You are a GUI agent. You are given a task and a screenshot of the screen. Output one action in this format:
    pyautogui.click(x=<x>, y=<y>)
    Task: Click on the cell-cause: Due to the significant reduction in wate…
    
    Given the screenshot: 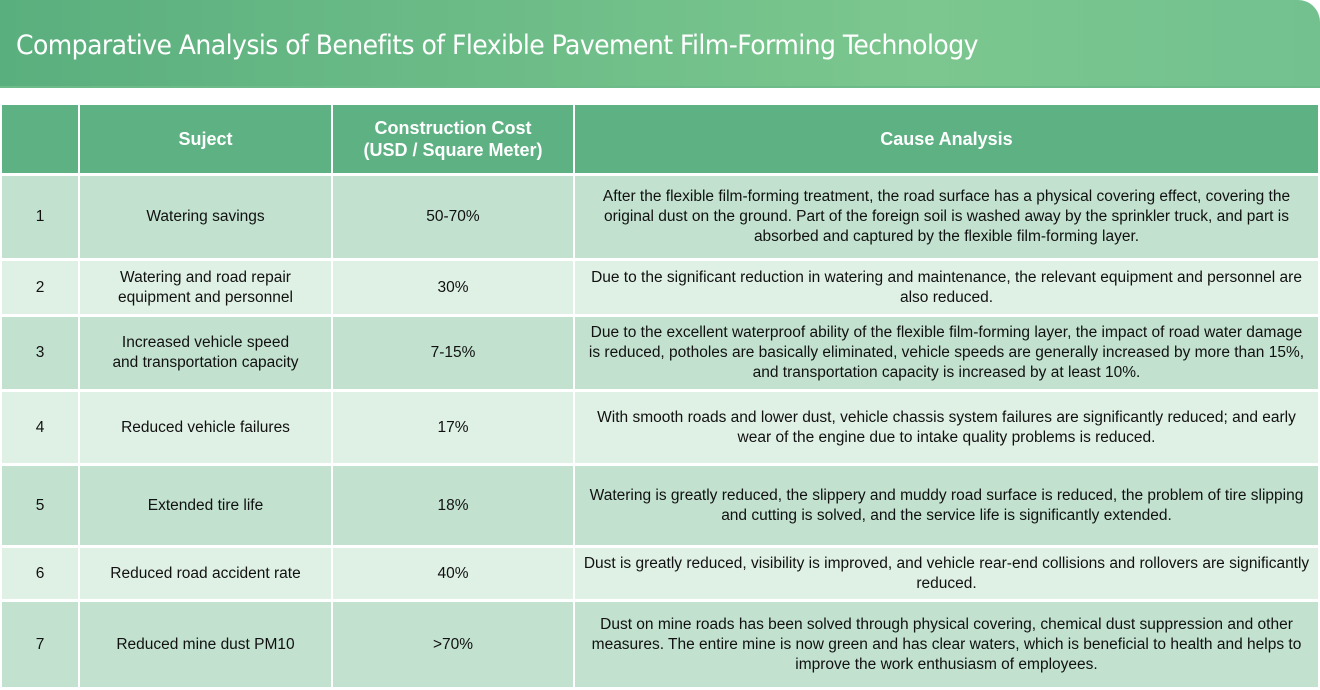 What is the action you would take?
    pyautogui.click(x=946, y=287)
    